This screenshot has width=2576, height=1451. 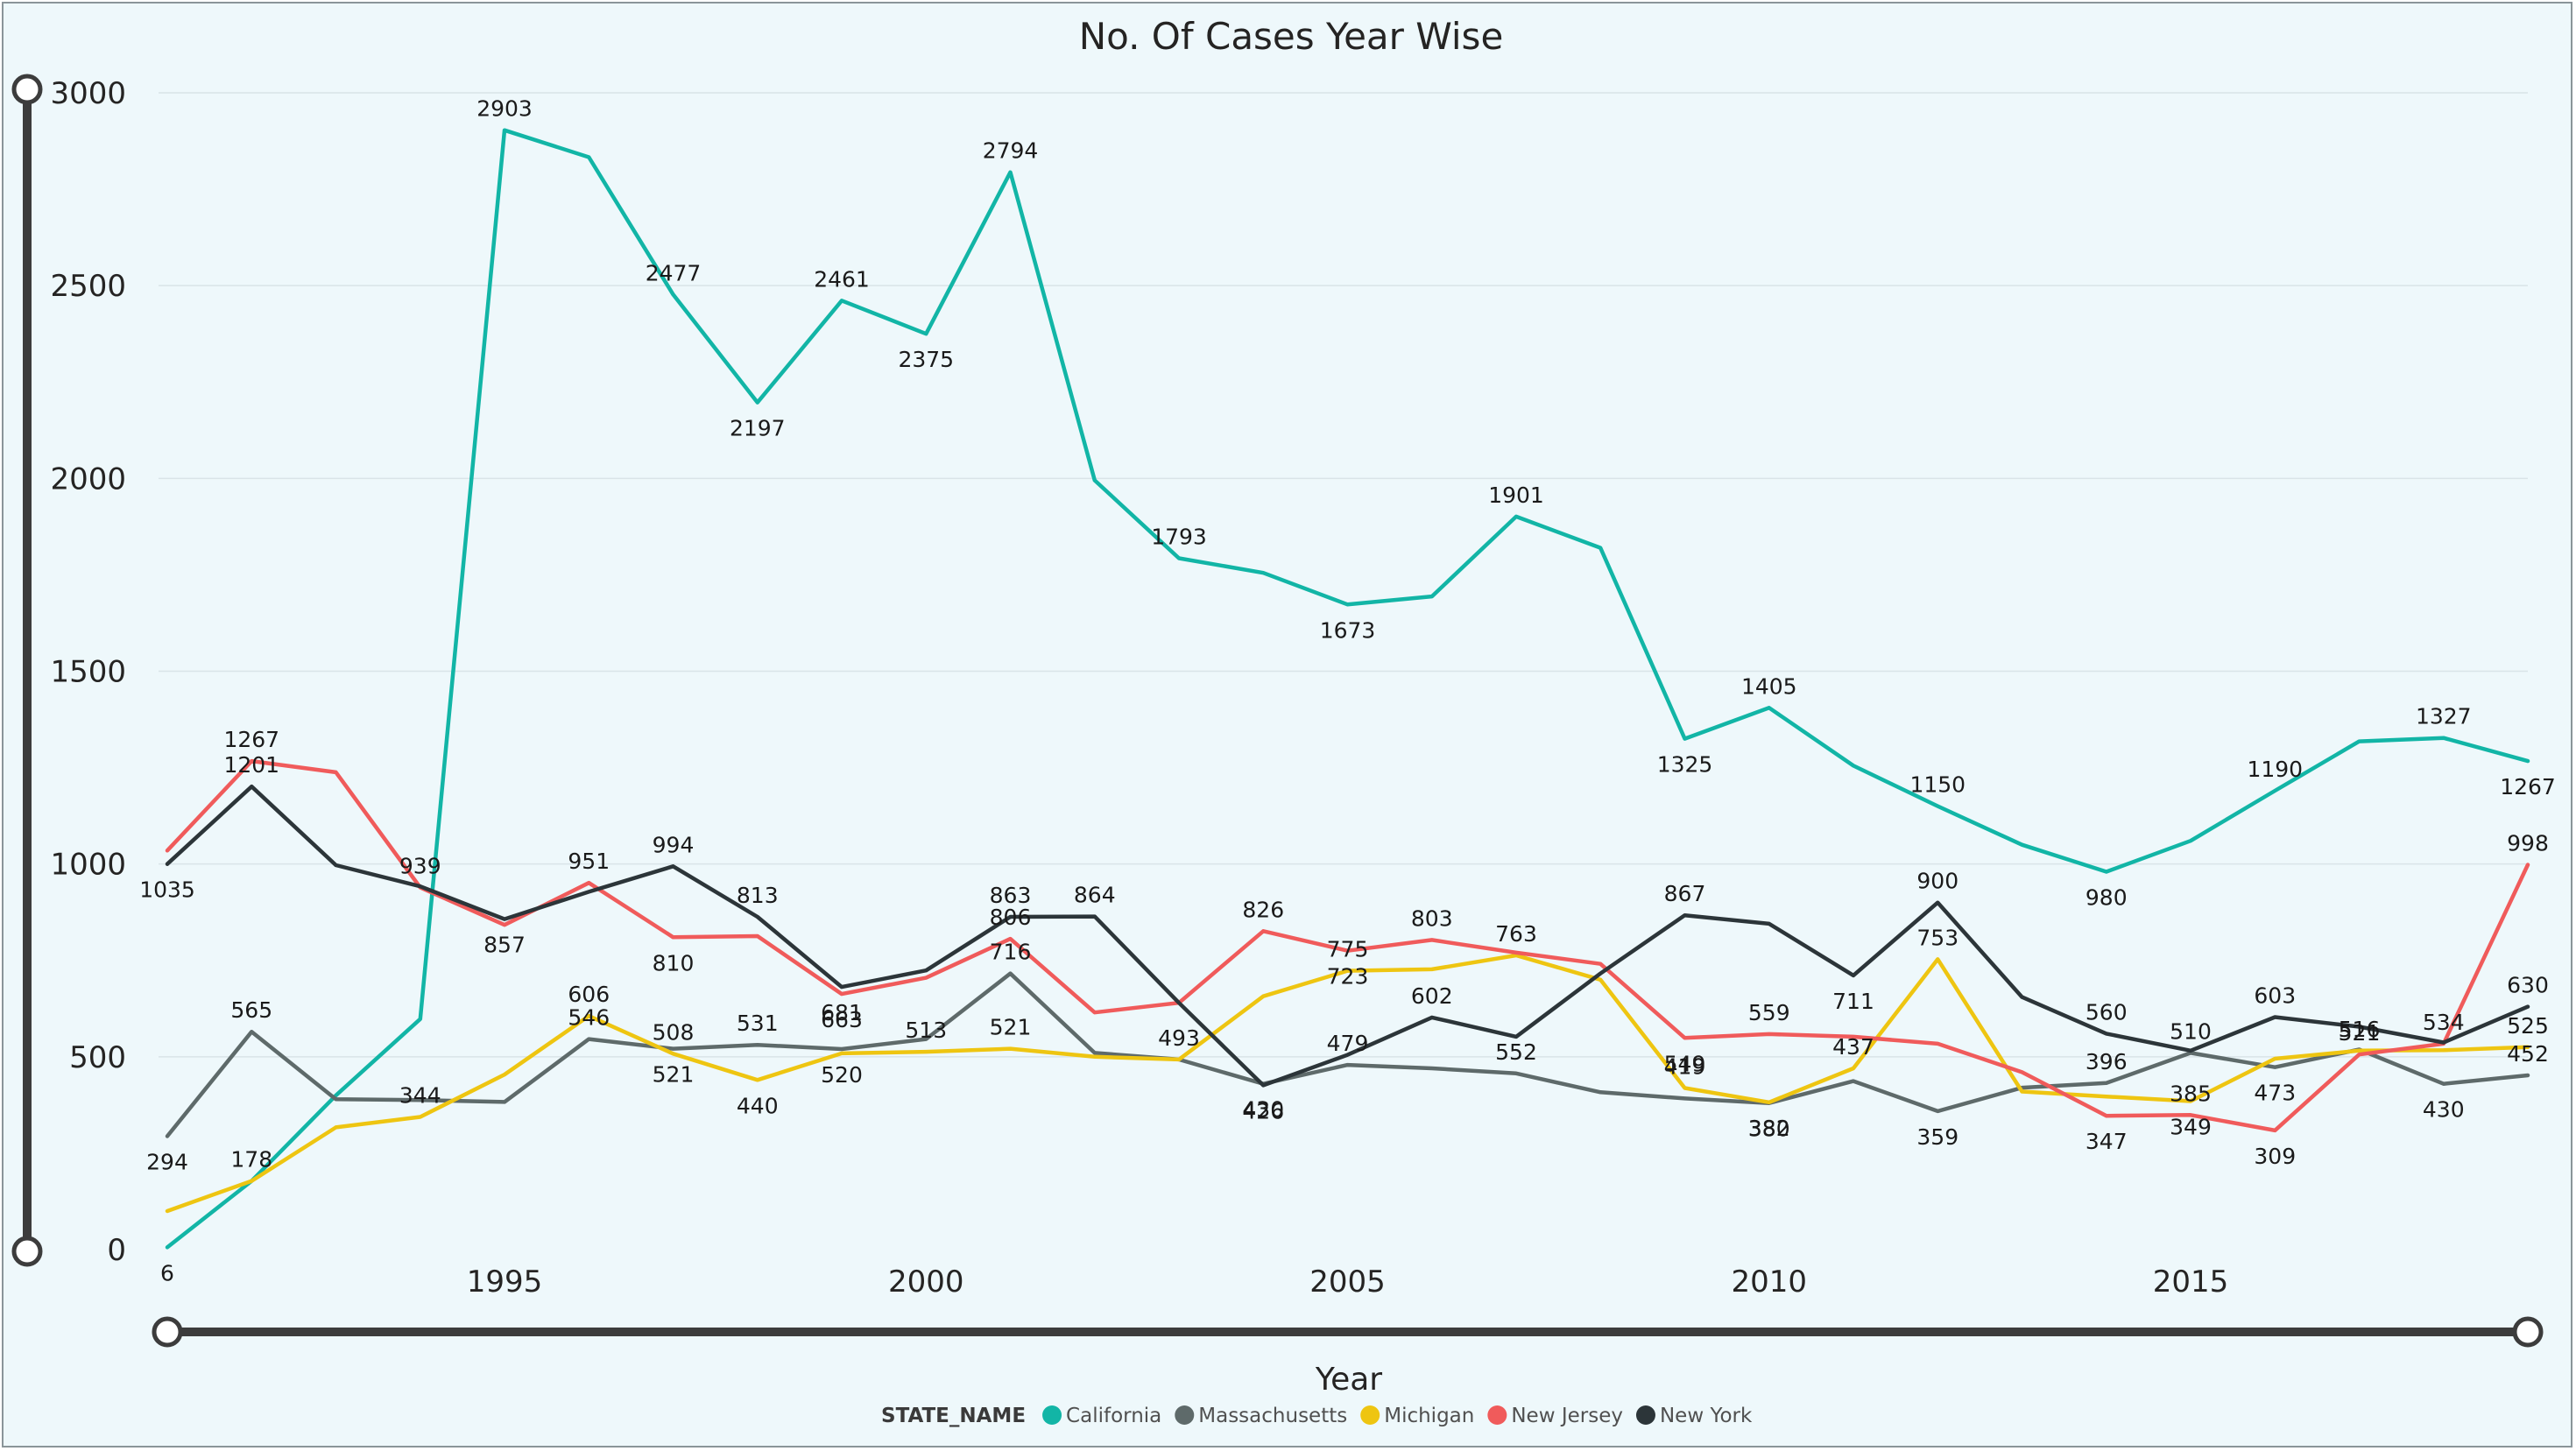 What do you see at coordinates (1348, 1380) in the screenshot?
I see `x-axis-title: Year` at bounding box center [1348, 1380].